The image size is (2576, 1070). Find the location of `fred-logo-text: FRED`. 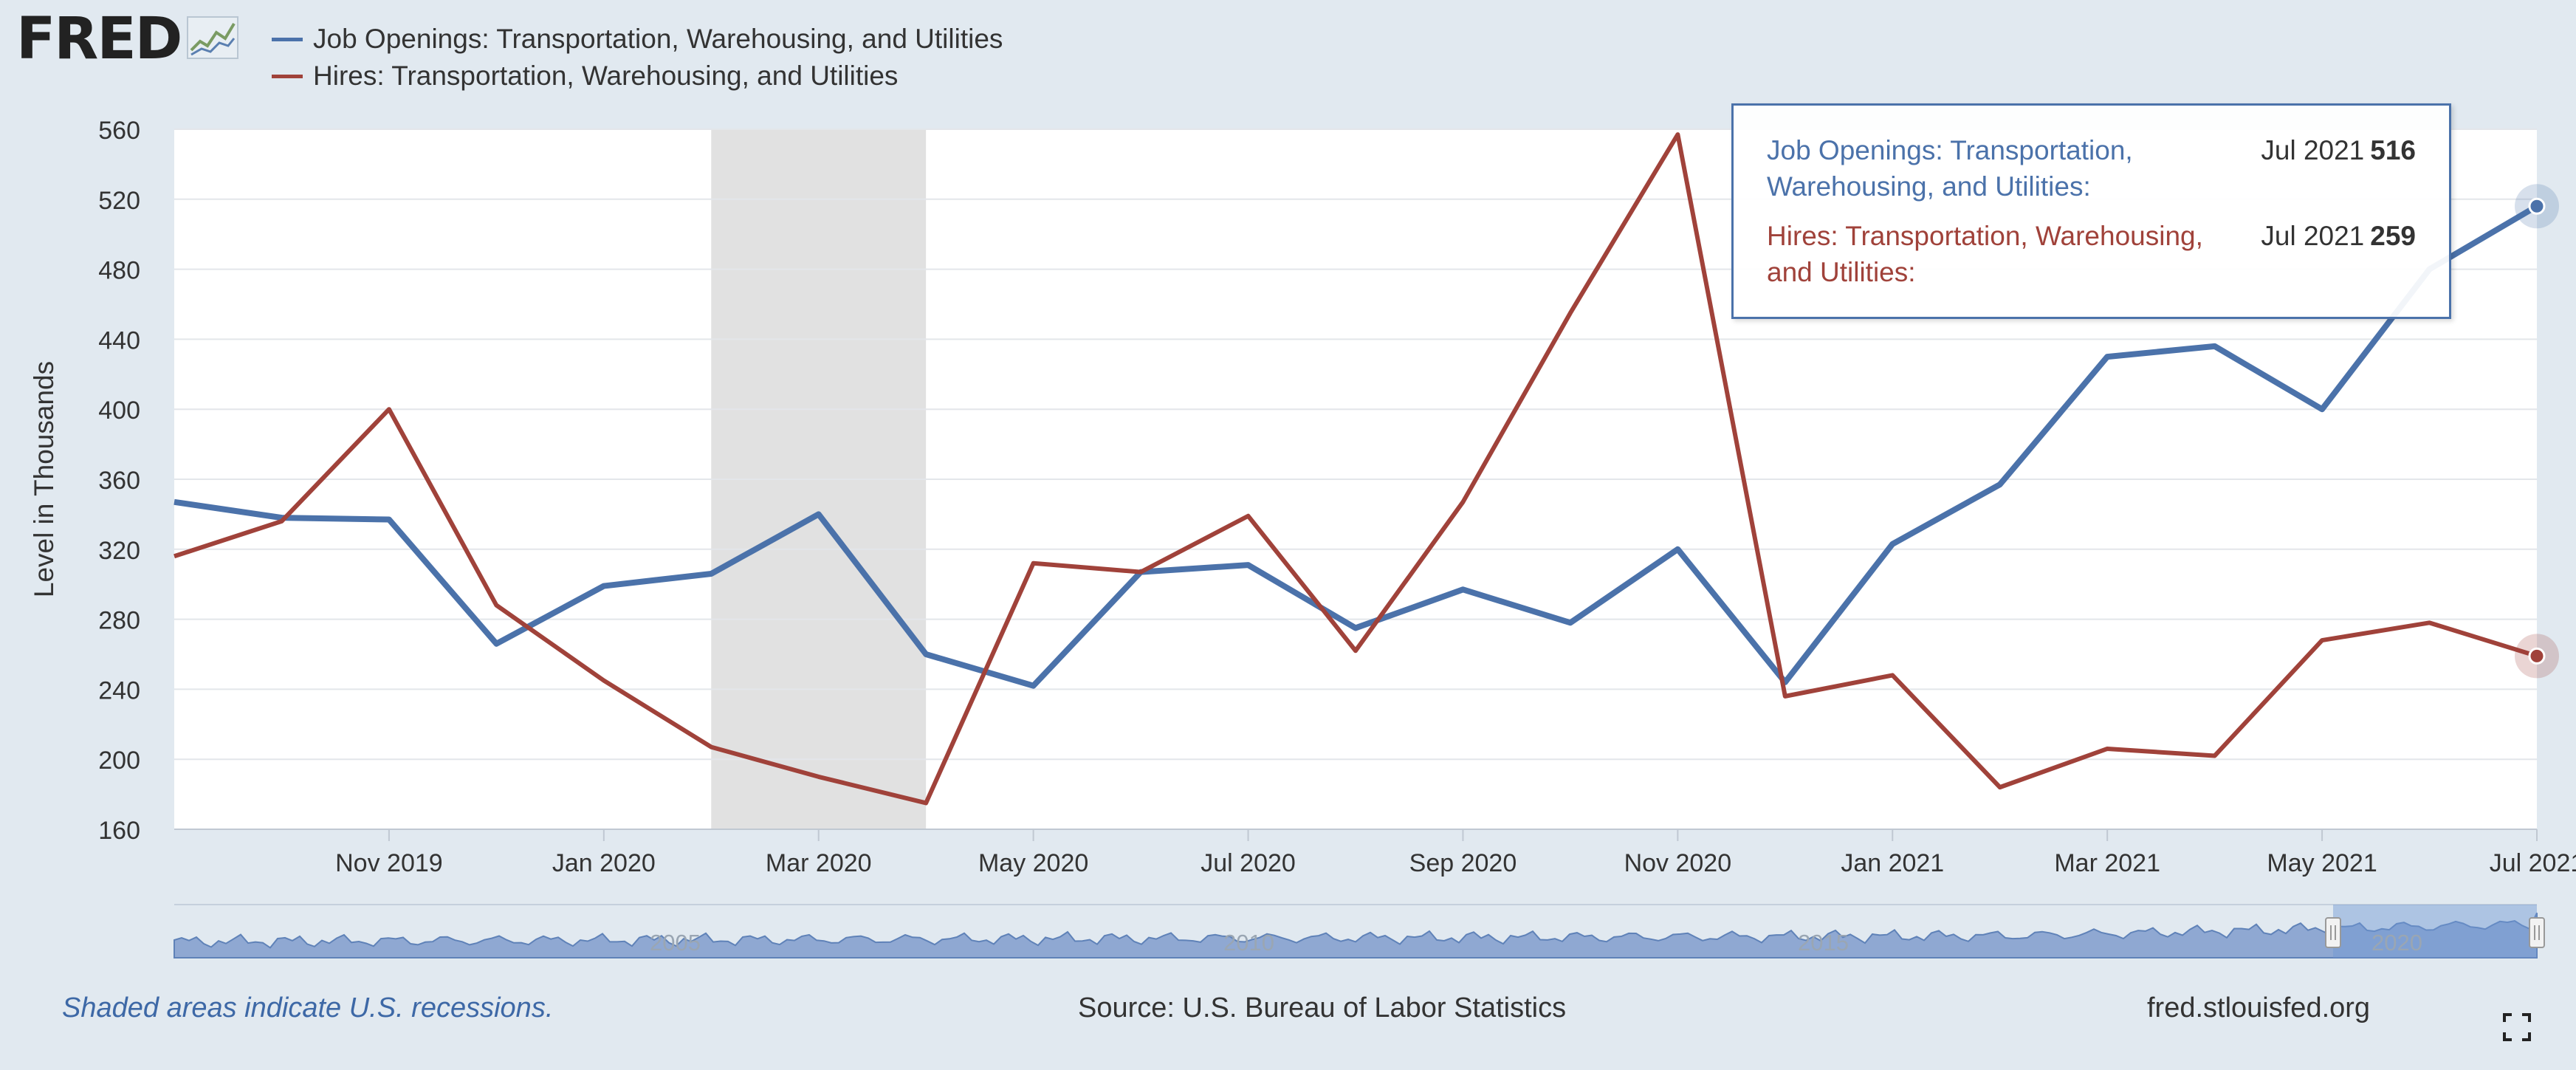

fred-logo-text: FRED is located at coordinates (99, 39).